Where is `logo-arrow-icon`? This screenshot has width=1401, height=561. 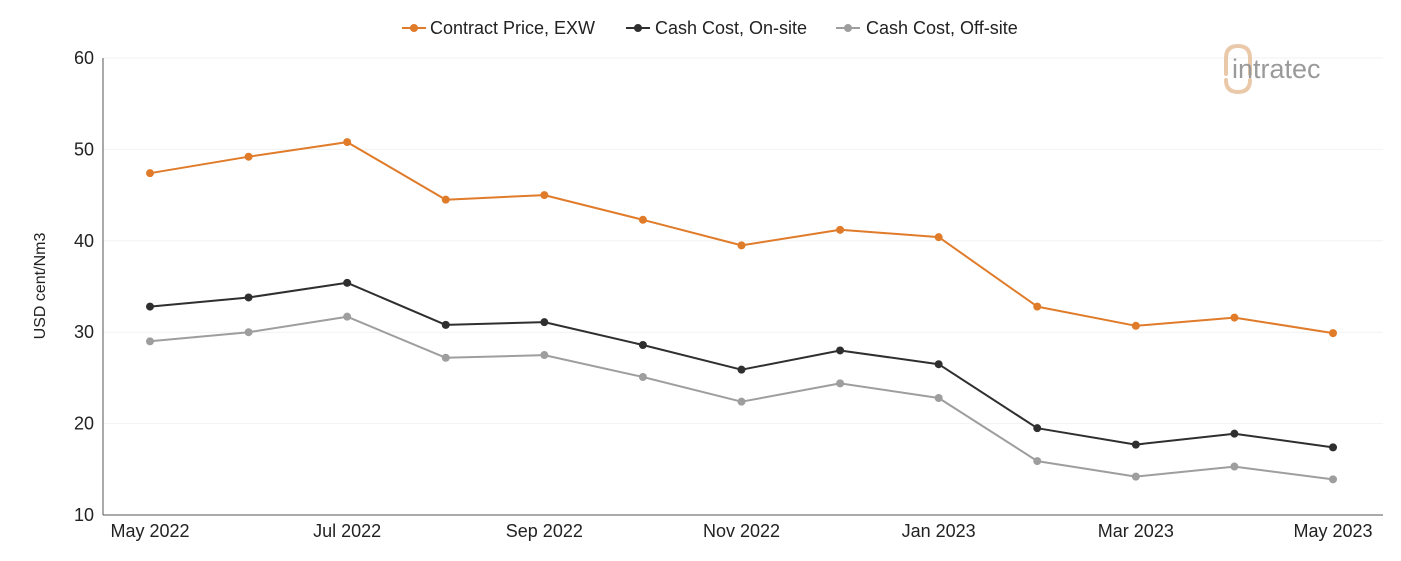
logo-arrow-icon is located at coordinates (1238, 86).